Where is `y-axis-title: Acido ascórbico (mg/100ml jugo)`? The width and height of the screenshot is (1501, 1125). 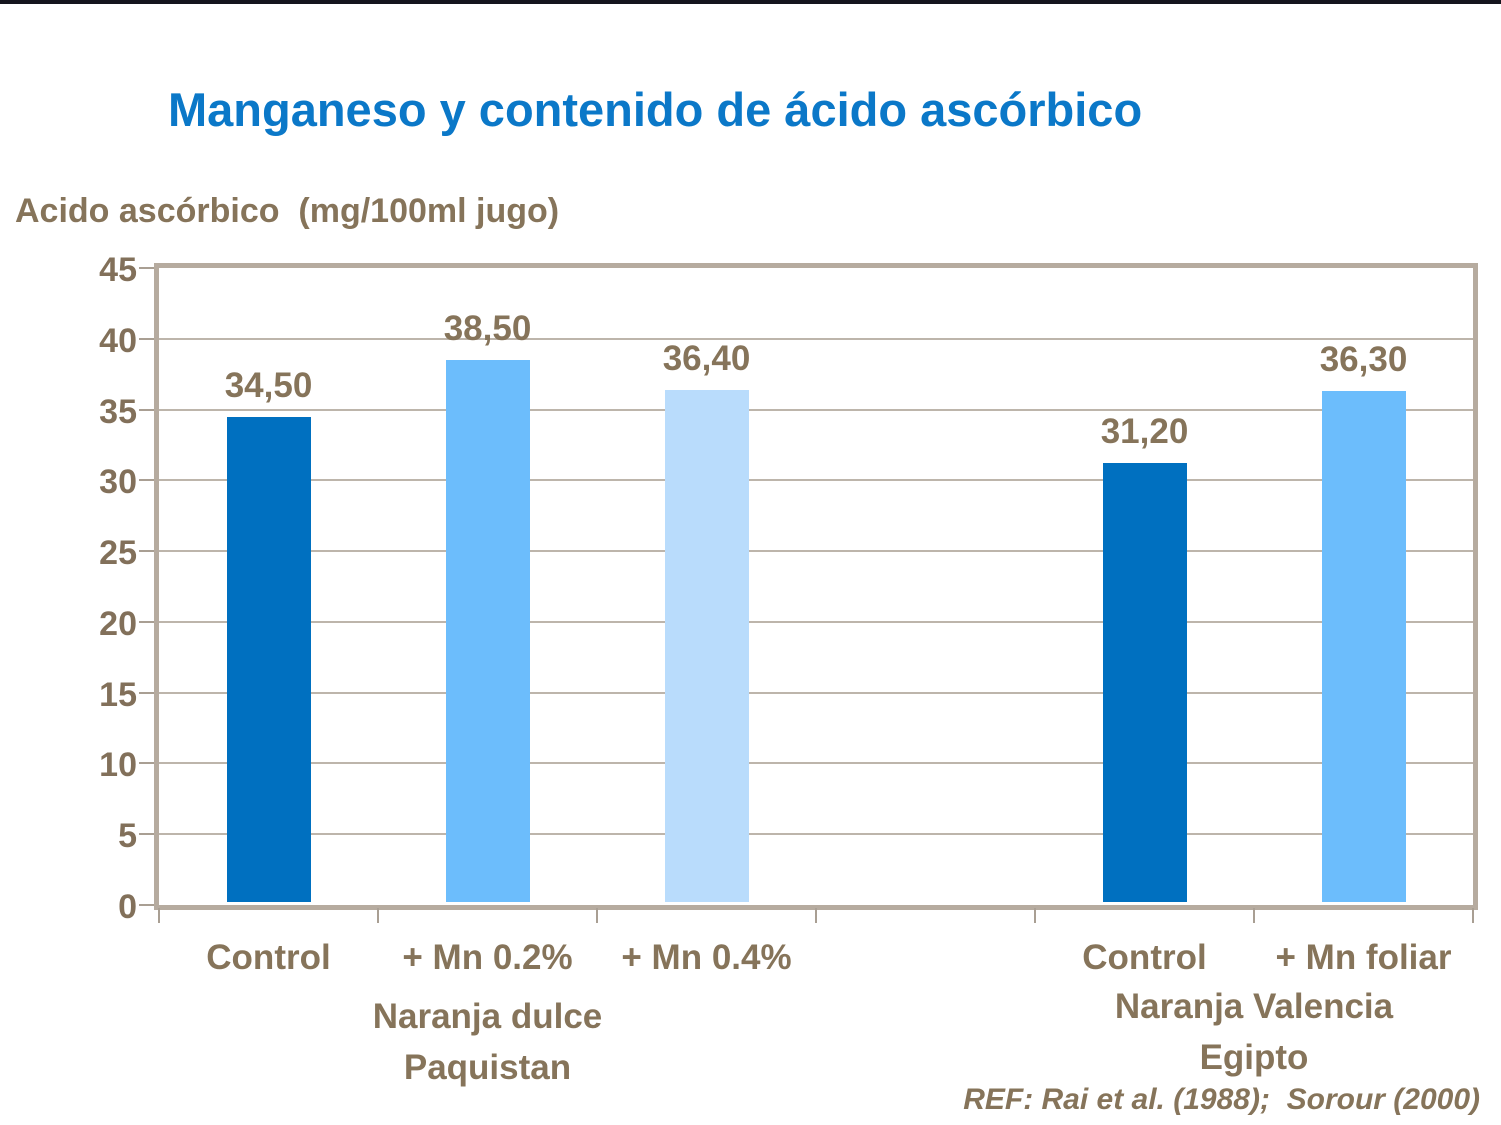
y-axis-title: Acido ascórbico (mg/100ml jugo) is located at coordinates (287, 211).